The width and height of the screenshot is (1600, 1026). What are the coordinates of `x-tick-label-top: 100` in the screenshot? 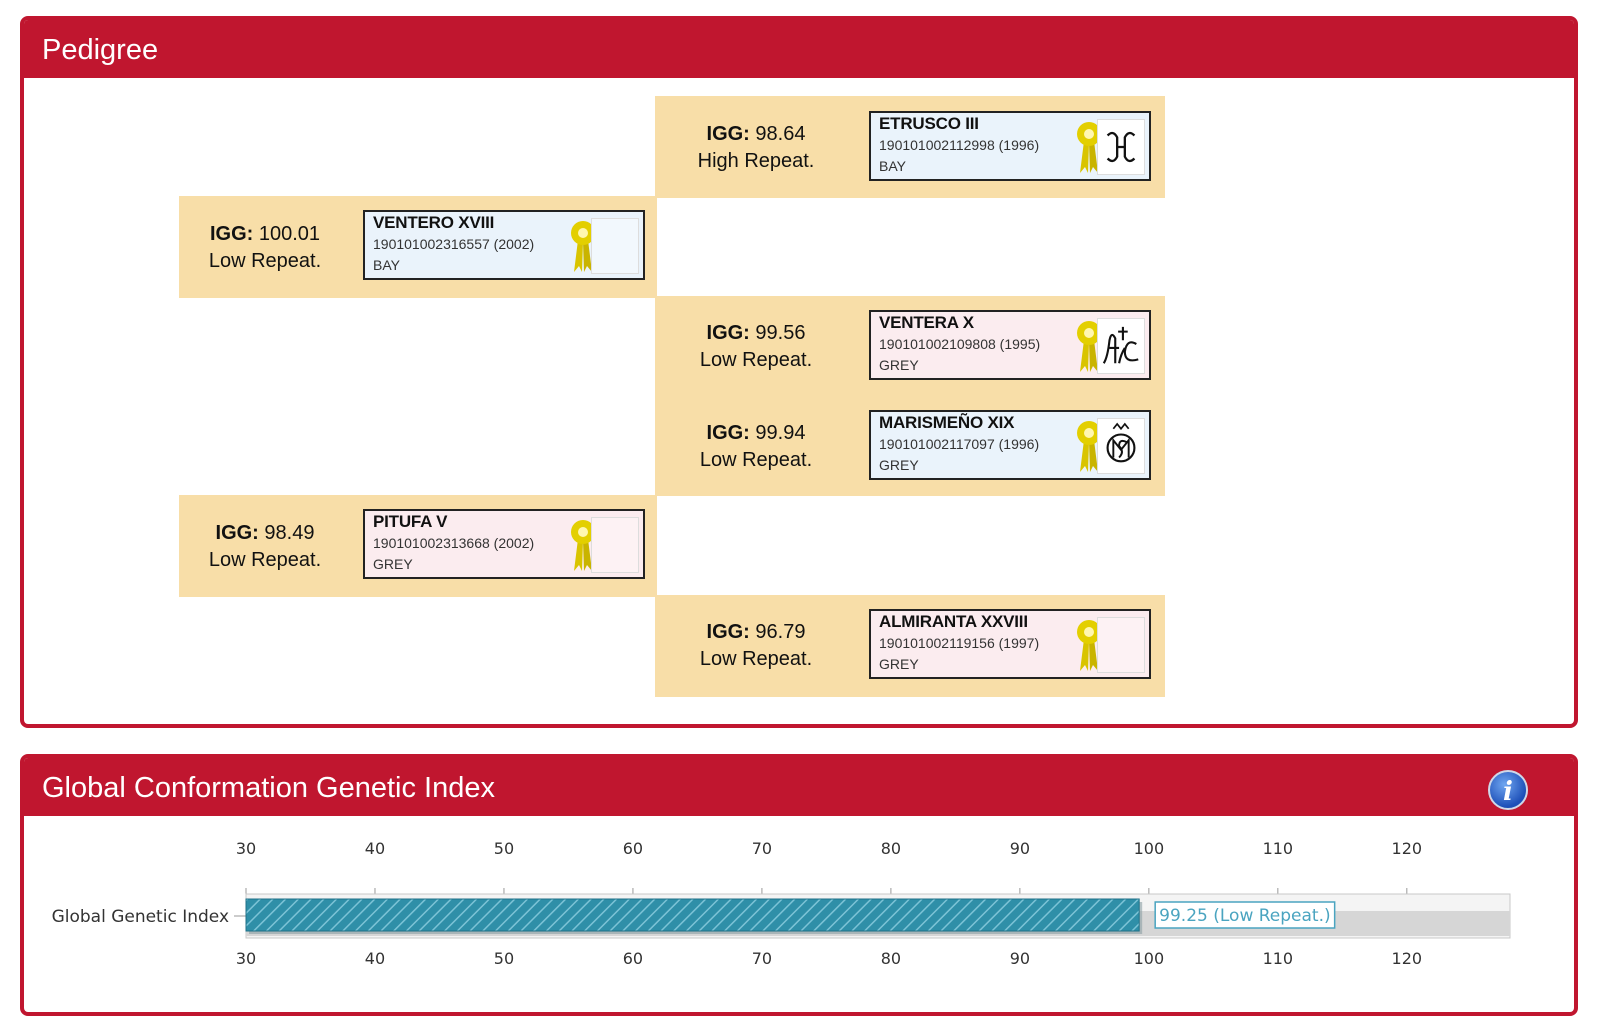 It's located at (1149, 848).